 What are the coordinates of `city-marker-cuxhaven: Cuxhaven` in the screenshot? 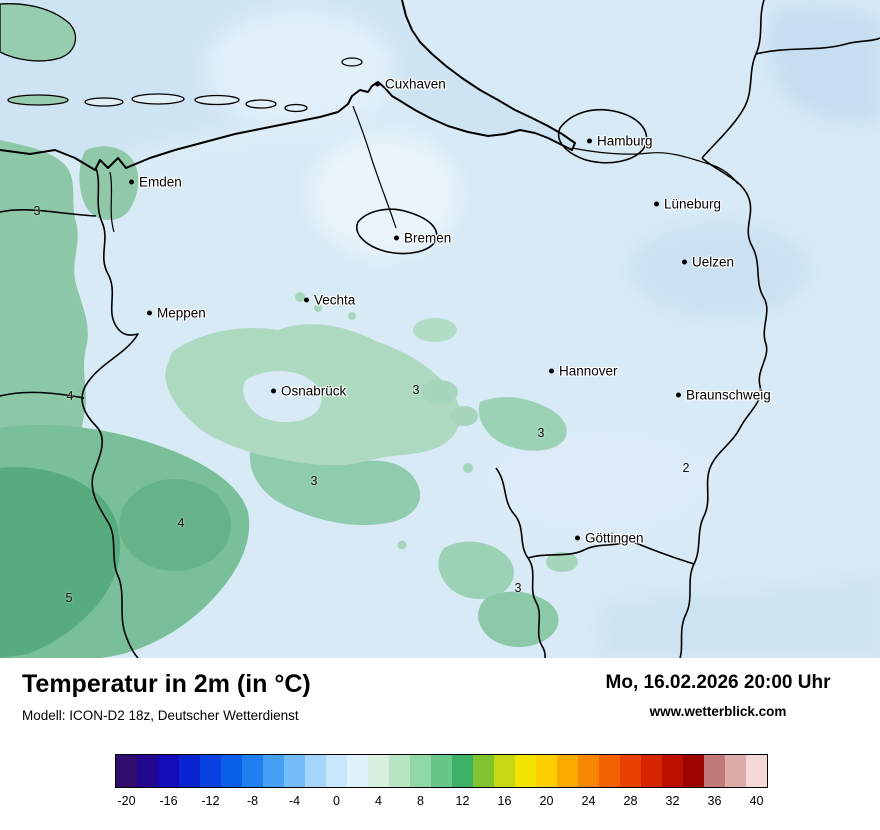 It's located at (410, 84).